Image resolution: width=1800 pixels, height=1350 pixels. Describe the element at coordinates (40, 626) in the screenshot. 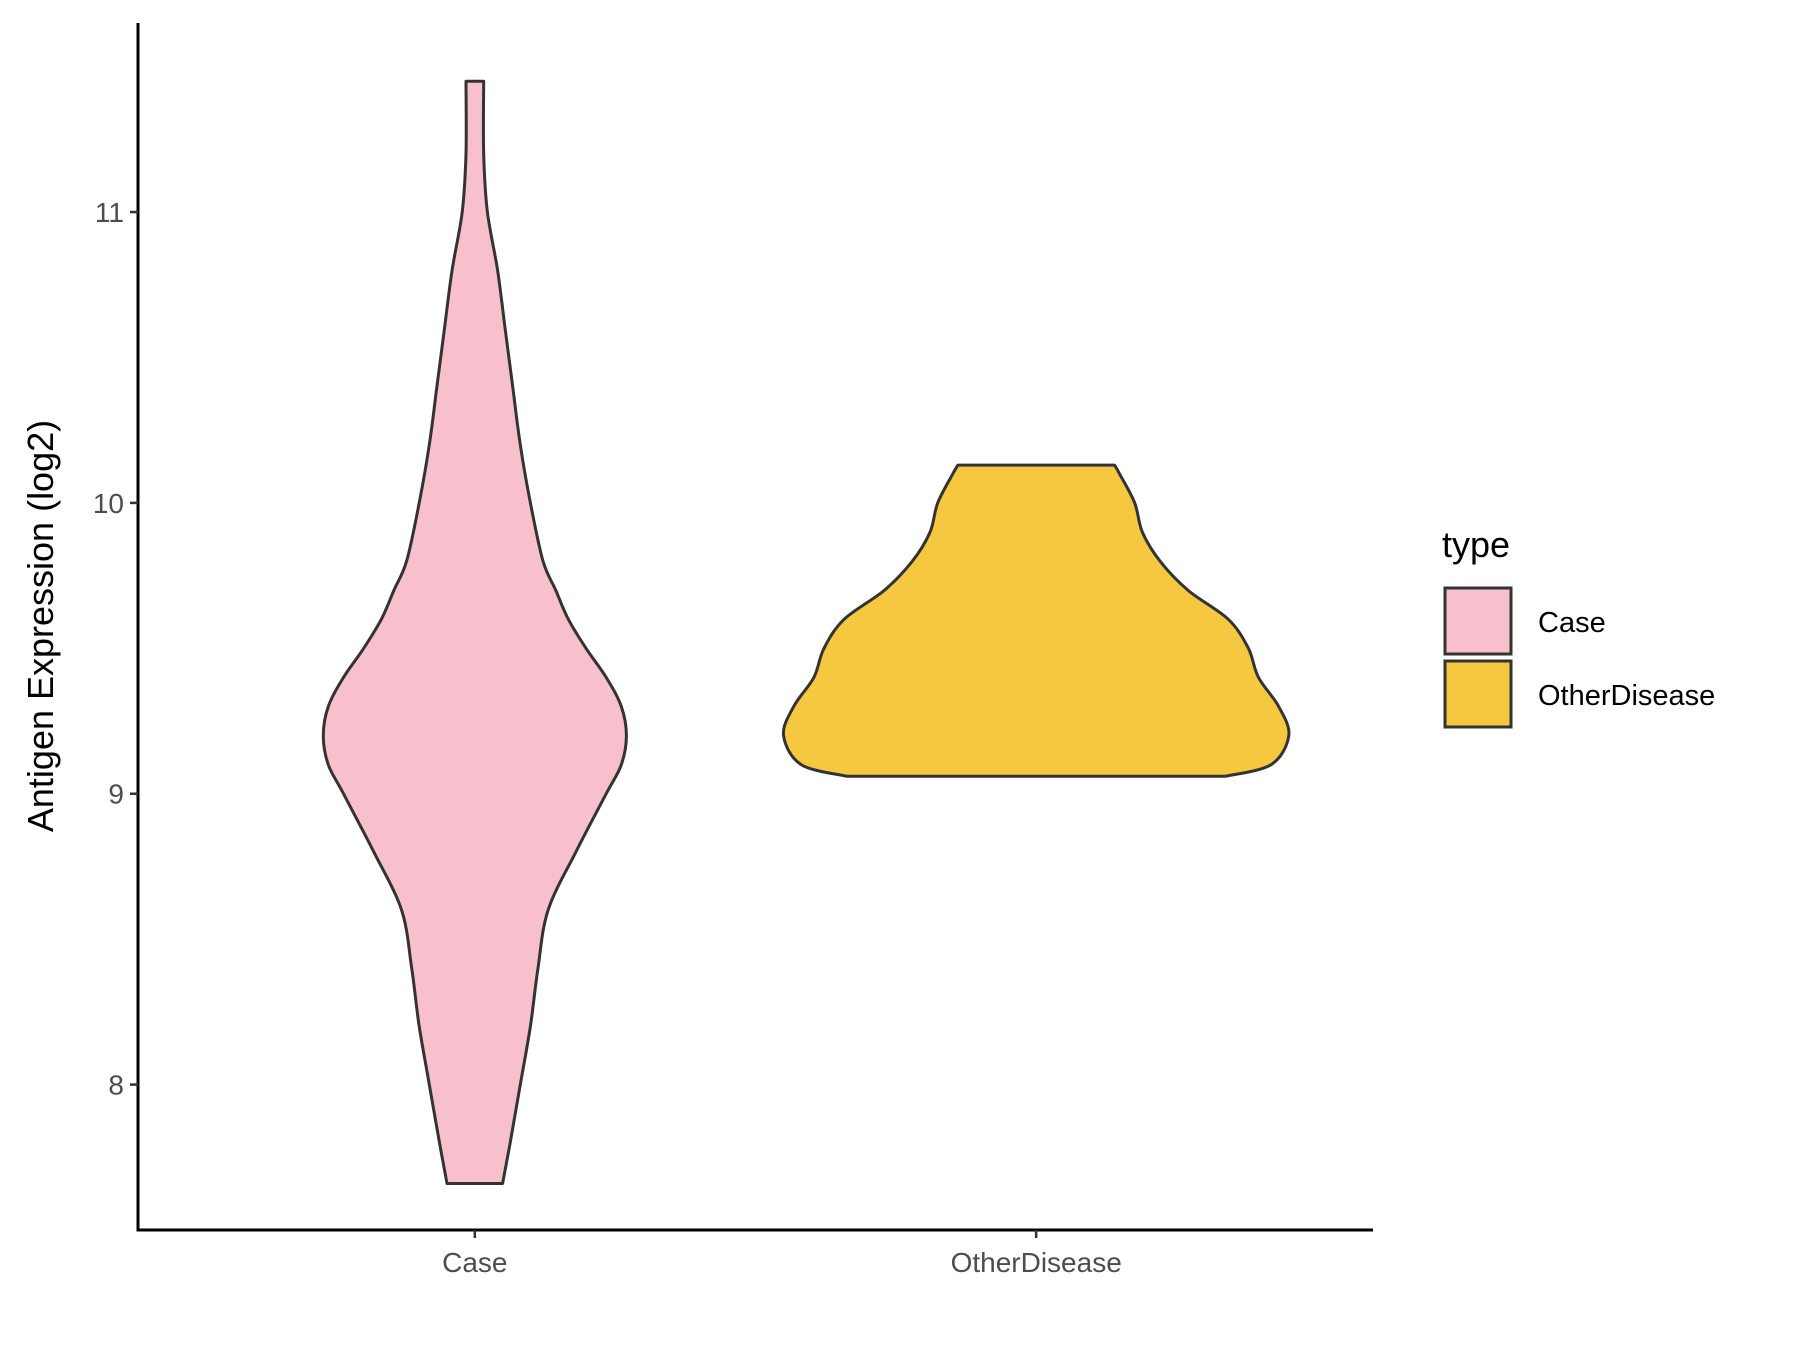

I see `y-axis-title: Antigen Expression (log2)` at that location.